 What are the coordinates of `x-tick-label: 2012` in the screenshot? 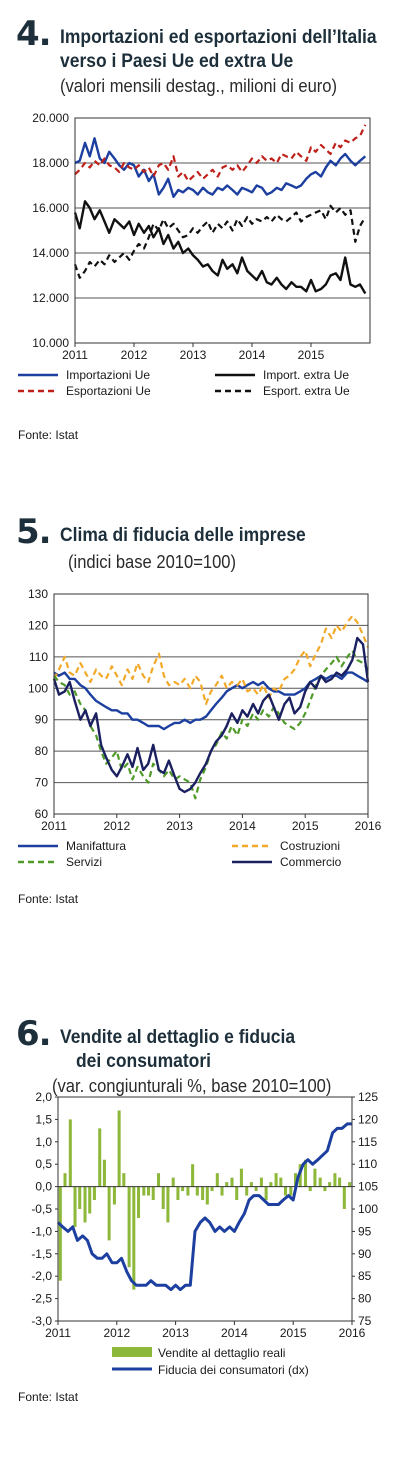 It's located at (134, 355).